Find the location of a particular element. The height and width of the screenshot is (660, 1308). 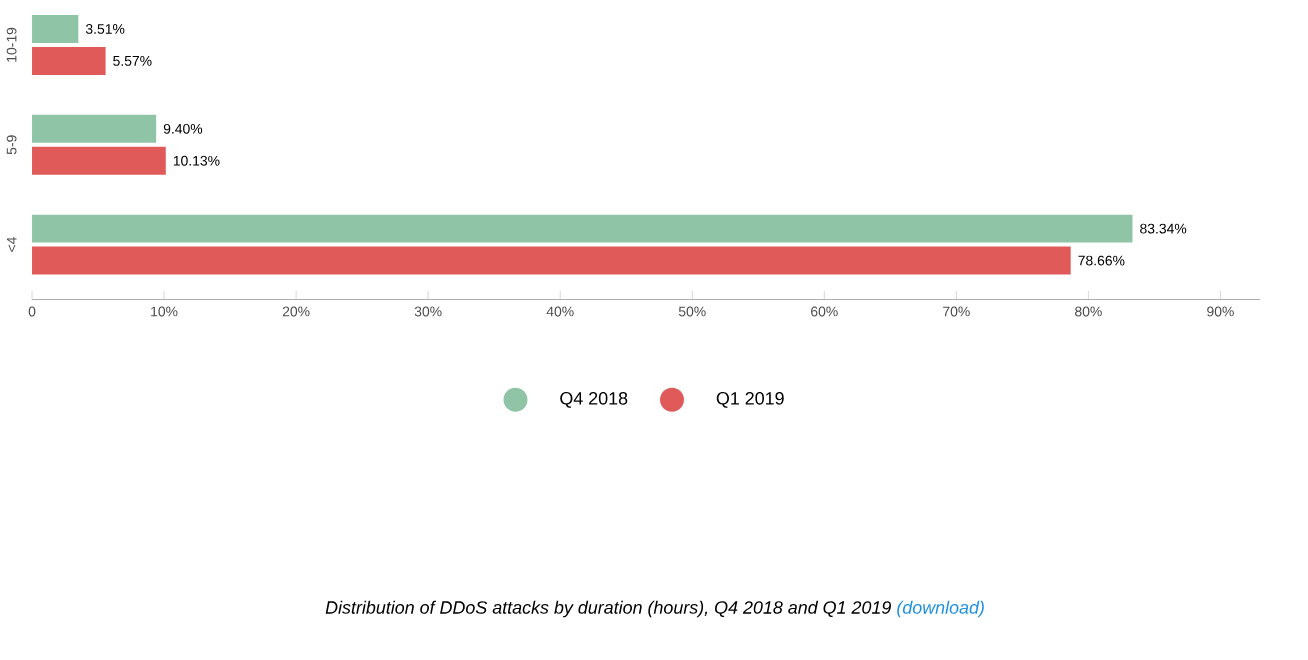

text: (download) is located at coordinates (940, 608).